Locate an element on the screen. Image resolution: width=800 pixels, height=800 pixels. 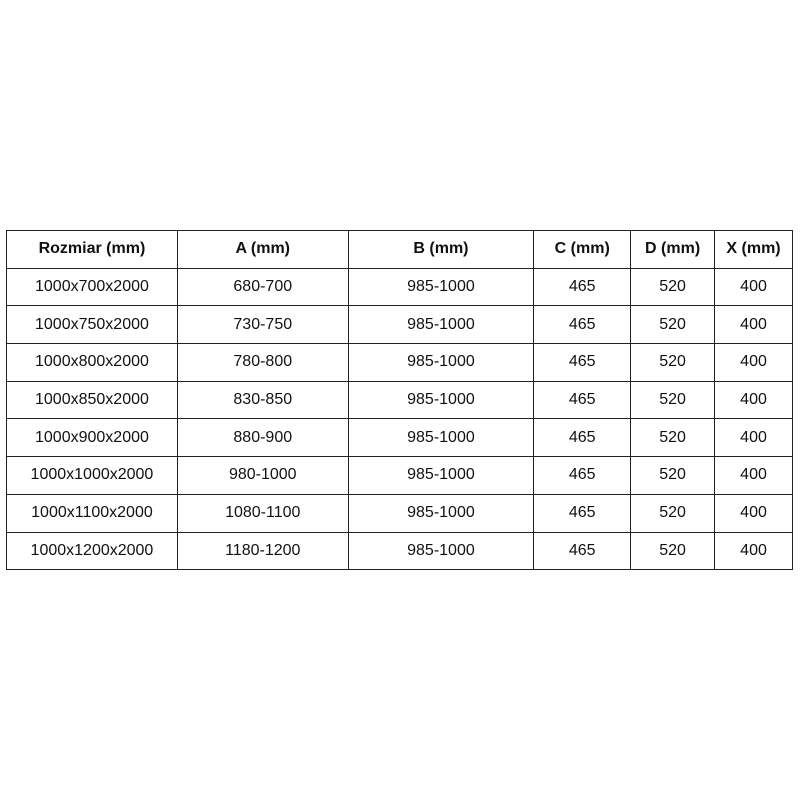
table-row: 1000x1200x2000 1180-1200 985-1000 465 520 400 is located at coordinates (399, 551).